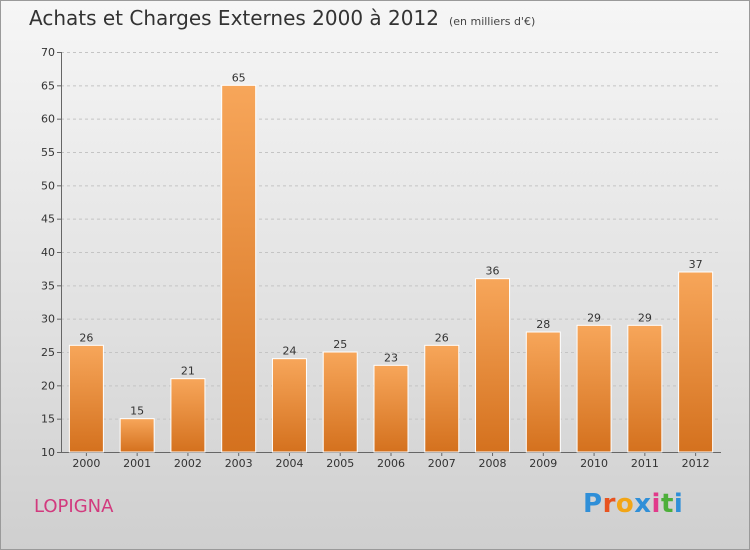  I want to click on x-tick-label-2011: 2011, so click(645, 463).